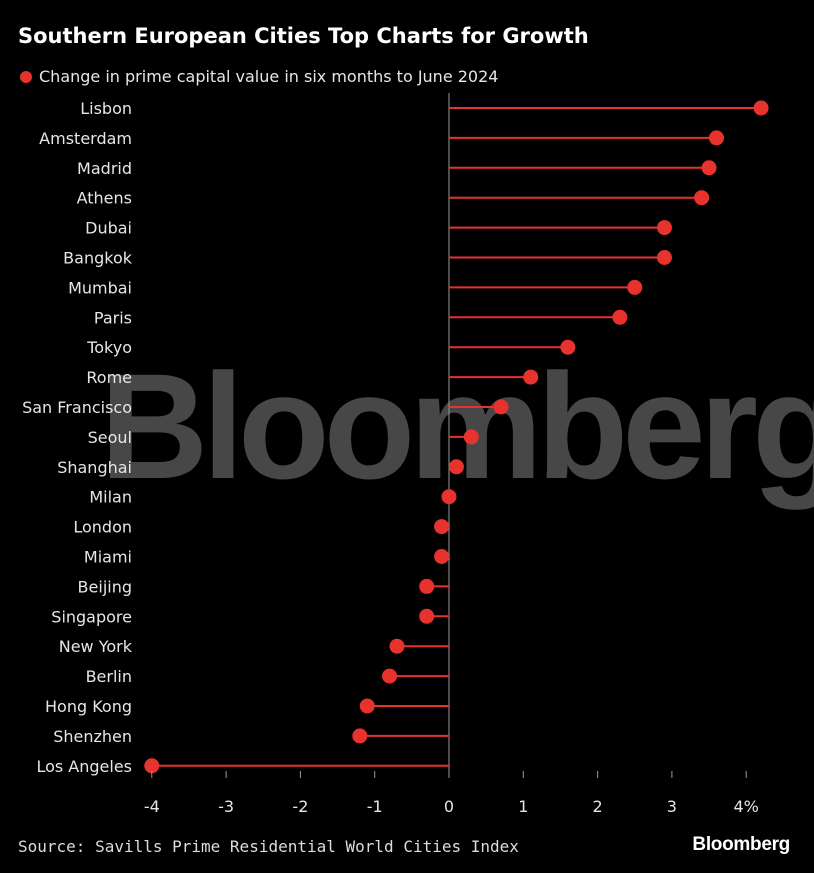 This screenshot has height=873, width=814. Describe the element at coordinates (152, 806) in the screenshot. I see `x-tick-label: -4` at that location.